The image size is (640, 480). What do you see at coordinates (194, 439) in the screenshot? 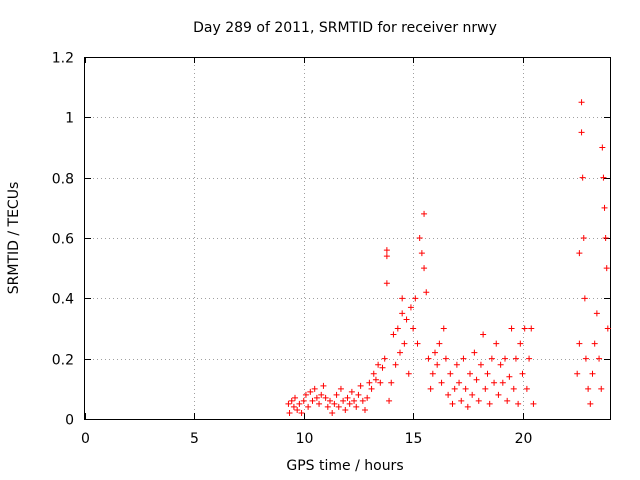
I see `x-tick-label: 5` at bounding box center [194, 439].